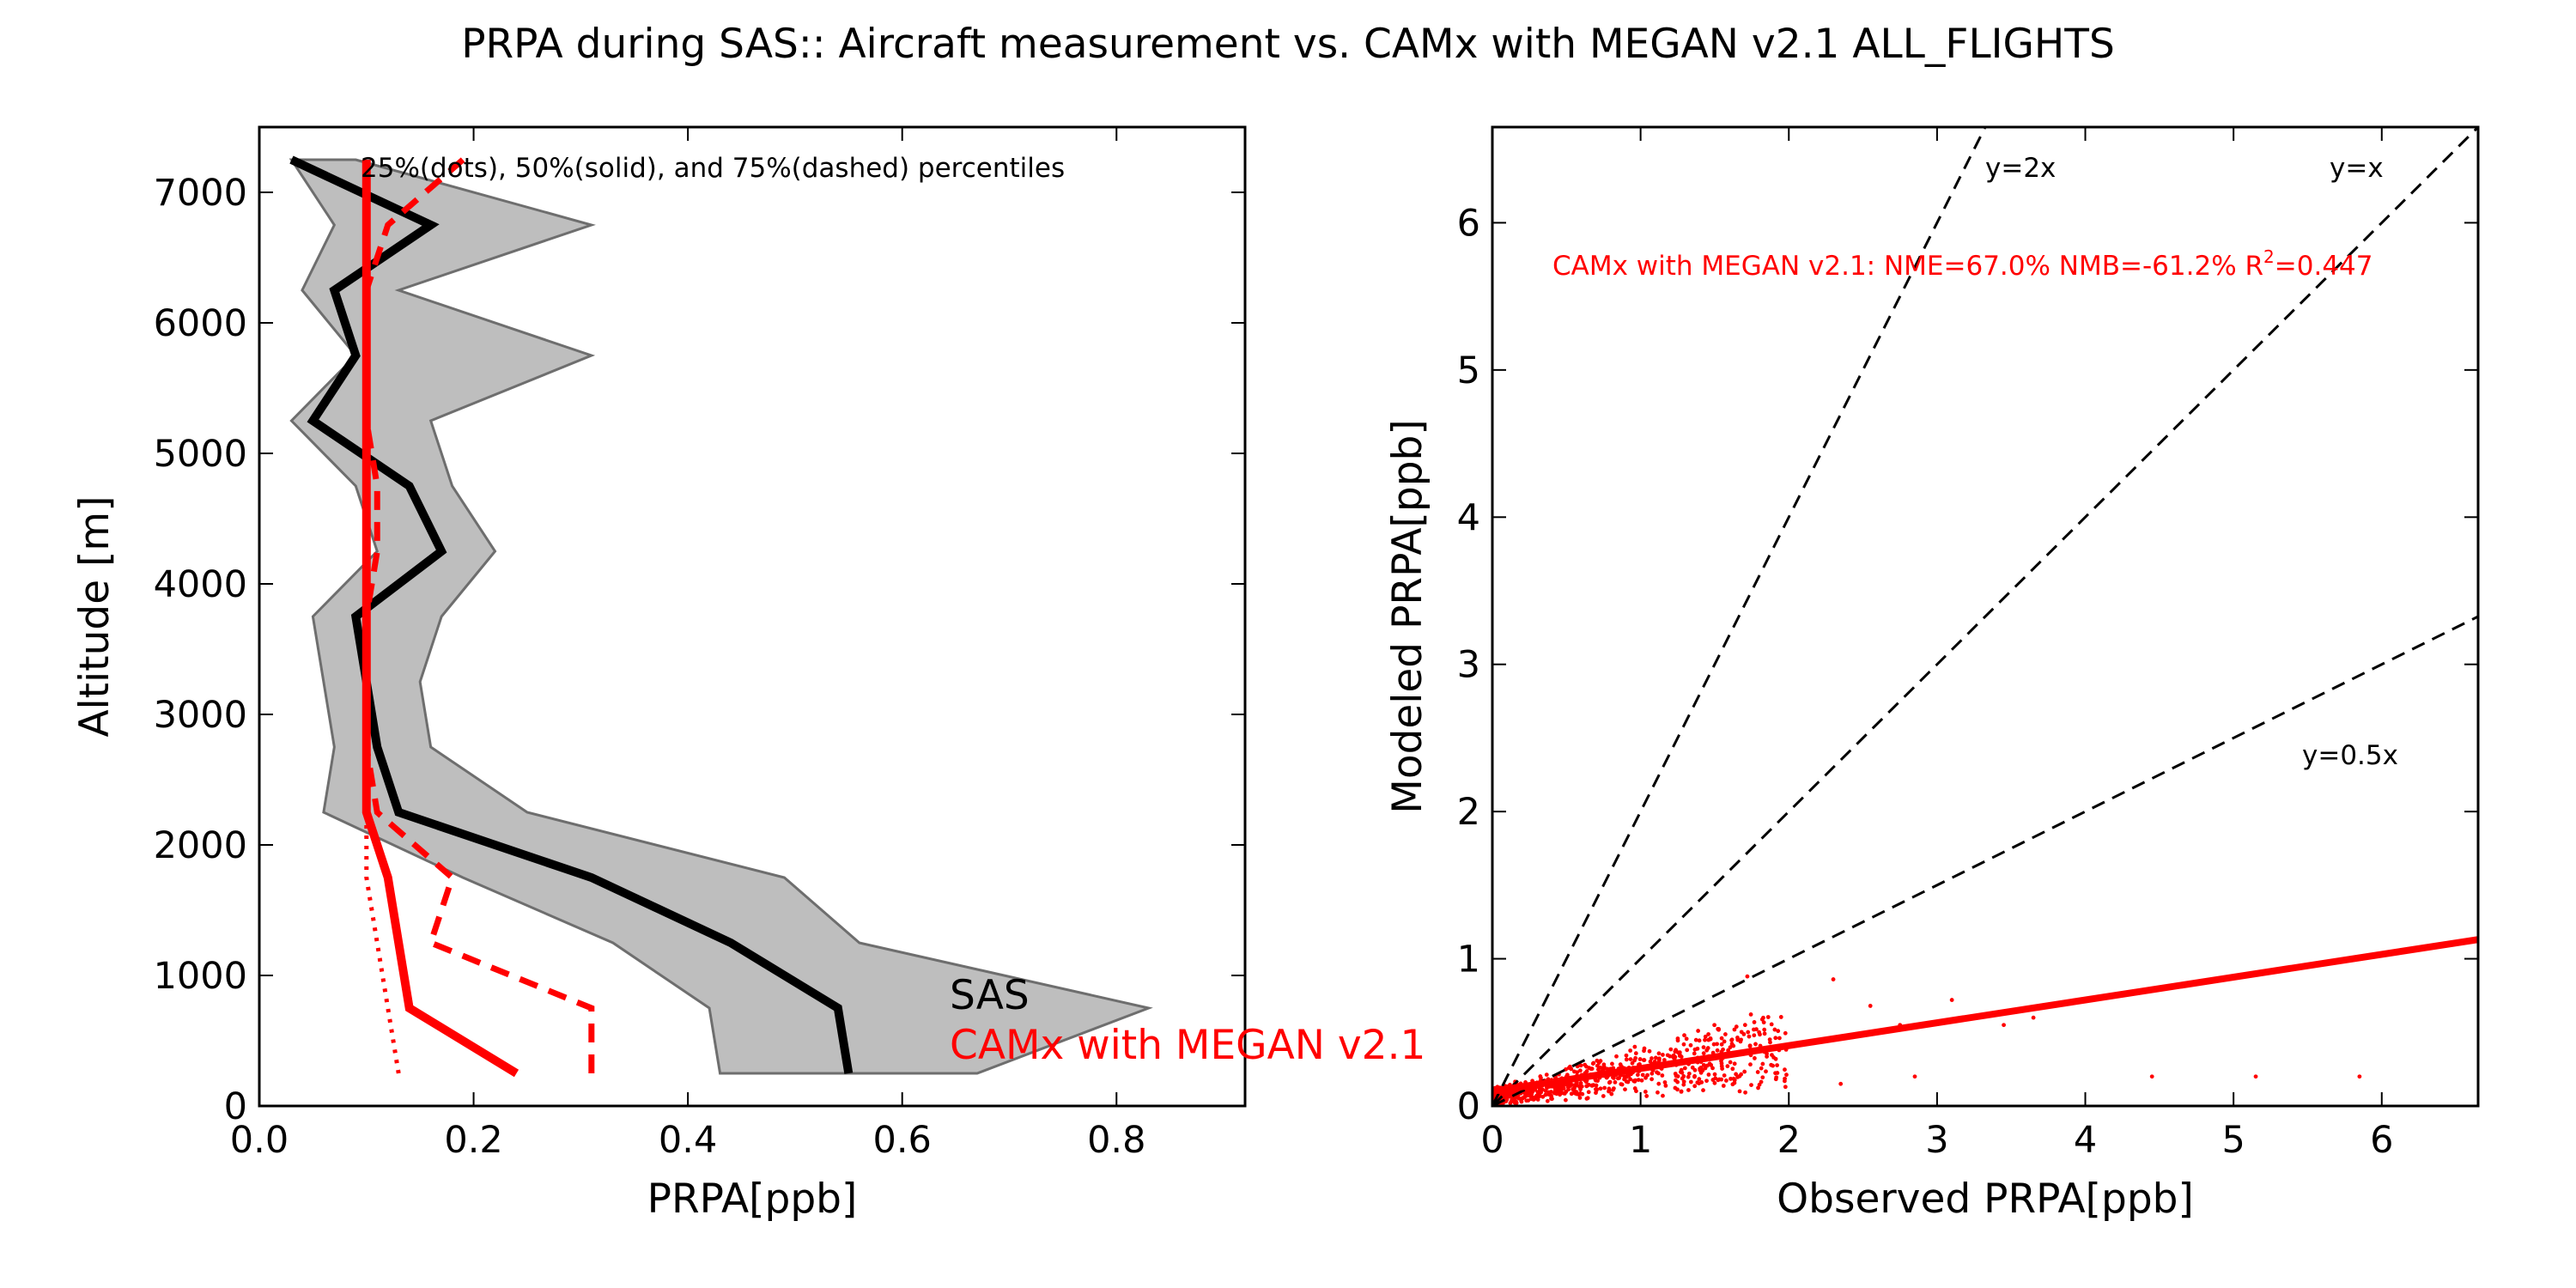 The height and width of the screenshot is (1288, 2576). What do you see at coordinates (1469, 960) in the screenshot?
I see `y-tick-label: 1` at bounding box center [1469, 960].